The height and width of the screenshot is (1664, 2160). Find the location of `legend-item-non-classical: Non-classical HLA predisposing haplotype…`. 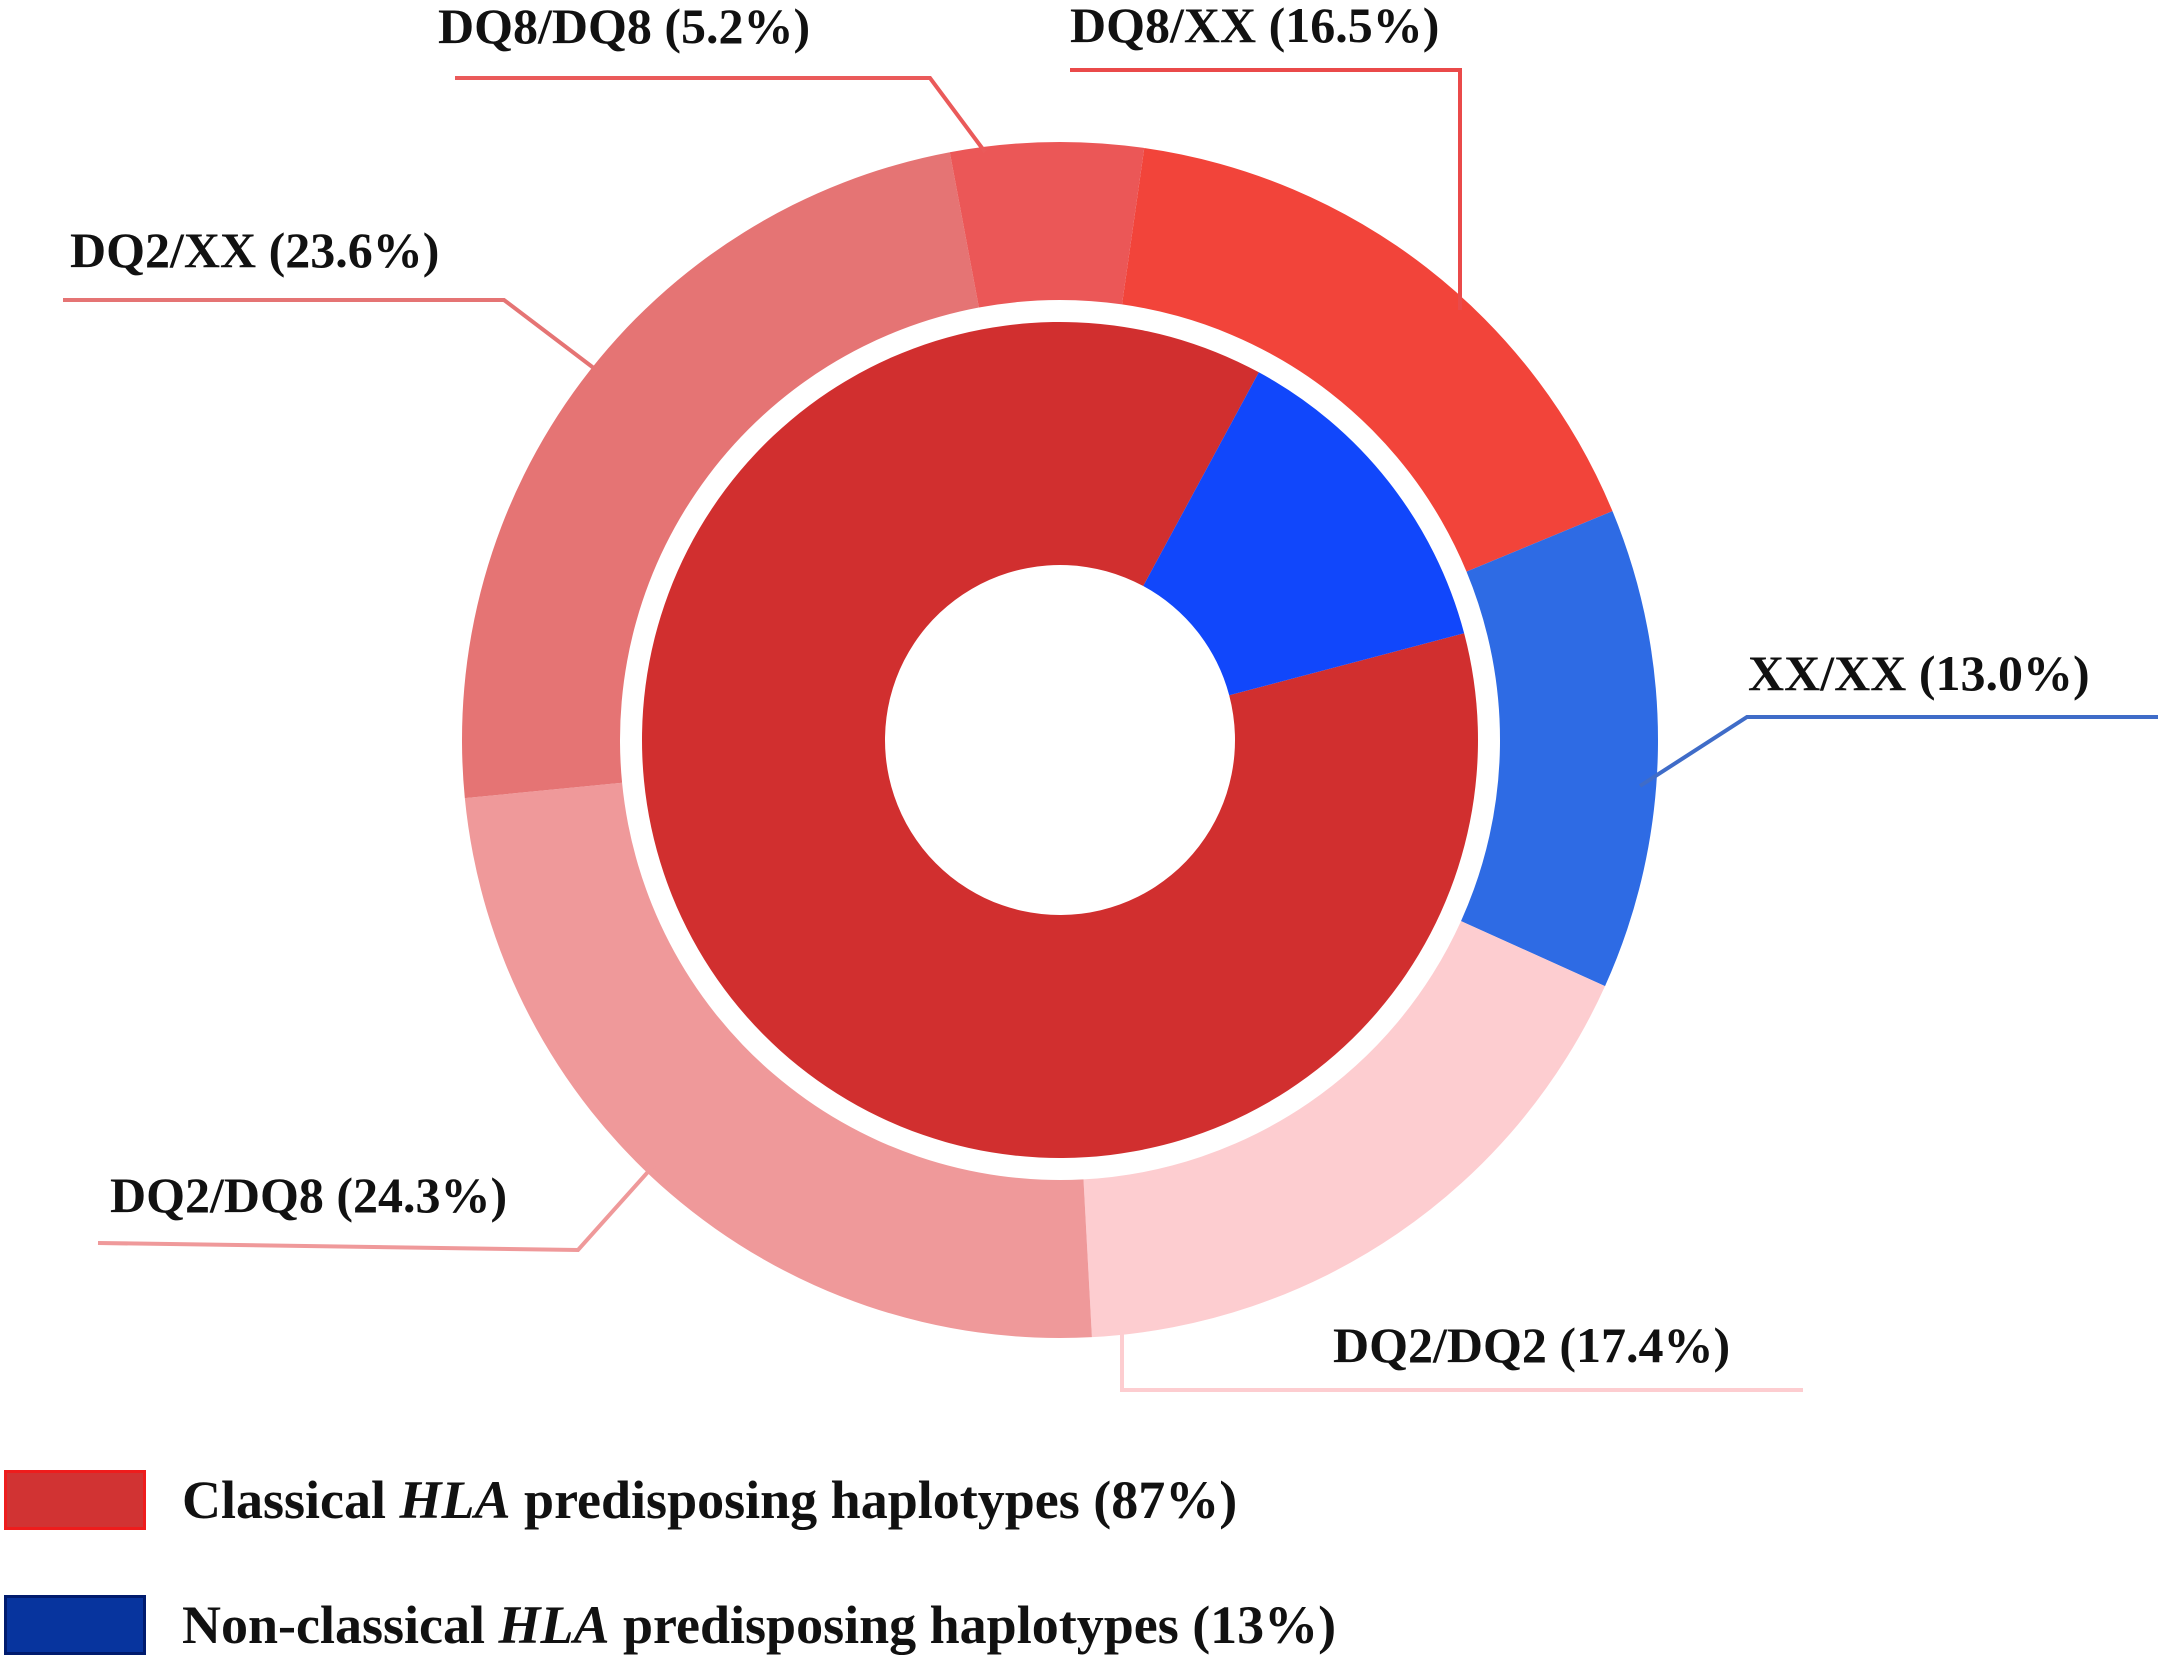

legend-item-non-classical: Non-classical HLA predisposing haplotype… is located at coordinates (670, 1625).